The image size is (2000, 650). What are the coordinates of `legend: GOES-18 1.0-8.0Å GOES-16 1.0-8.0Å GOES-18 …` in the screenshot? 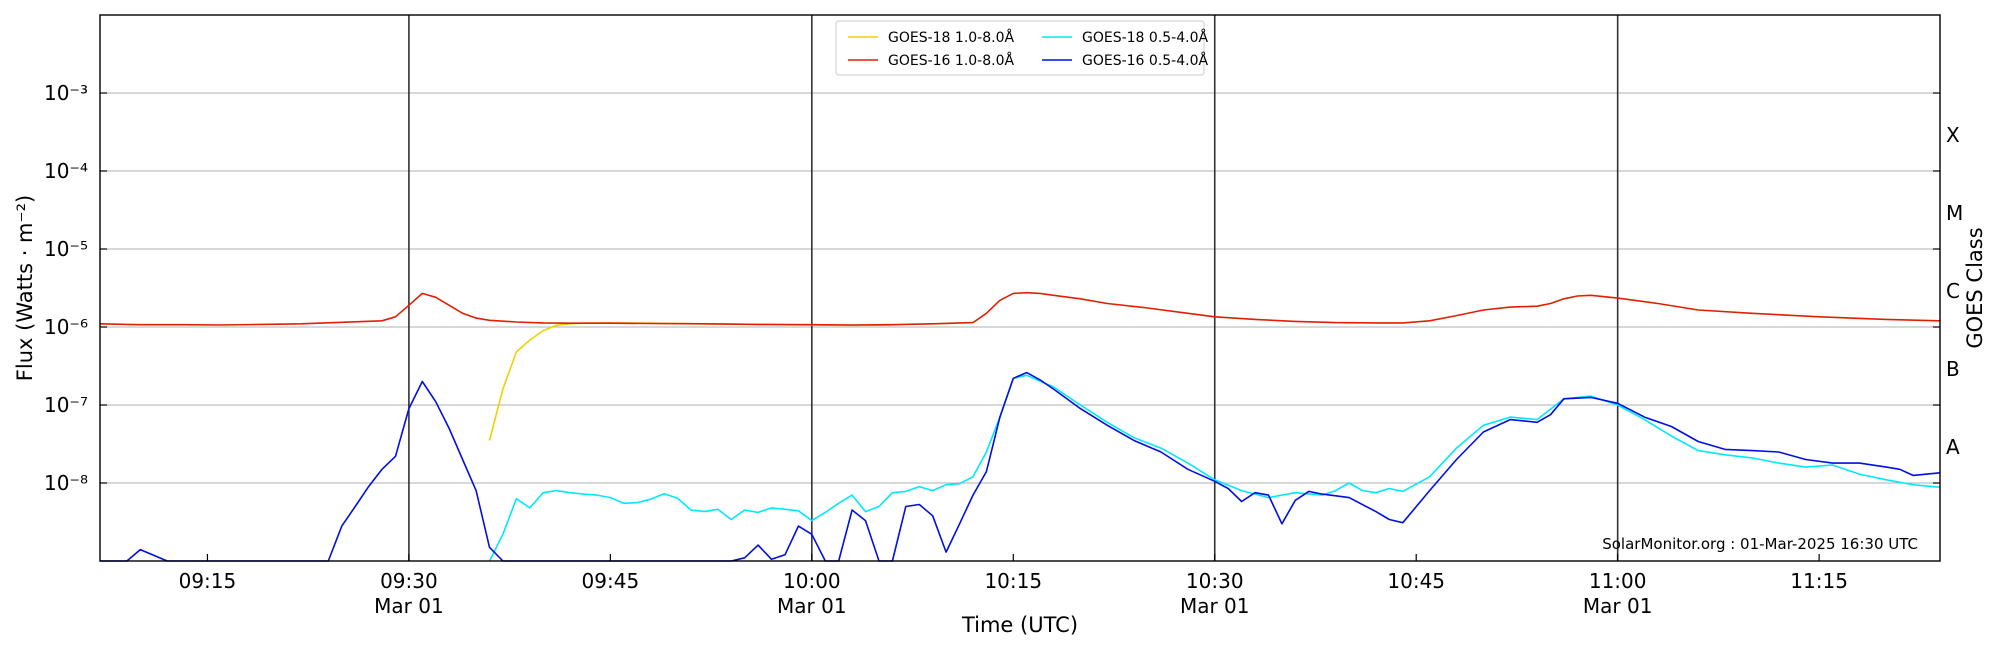 It's located at (1021, 48).